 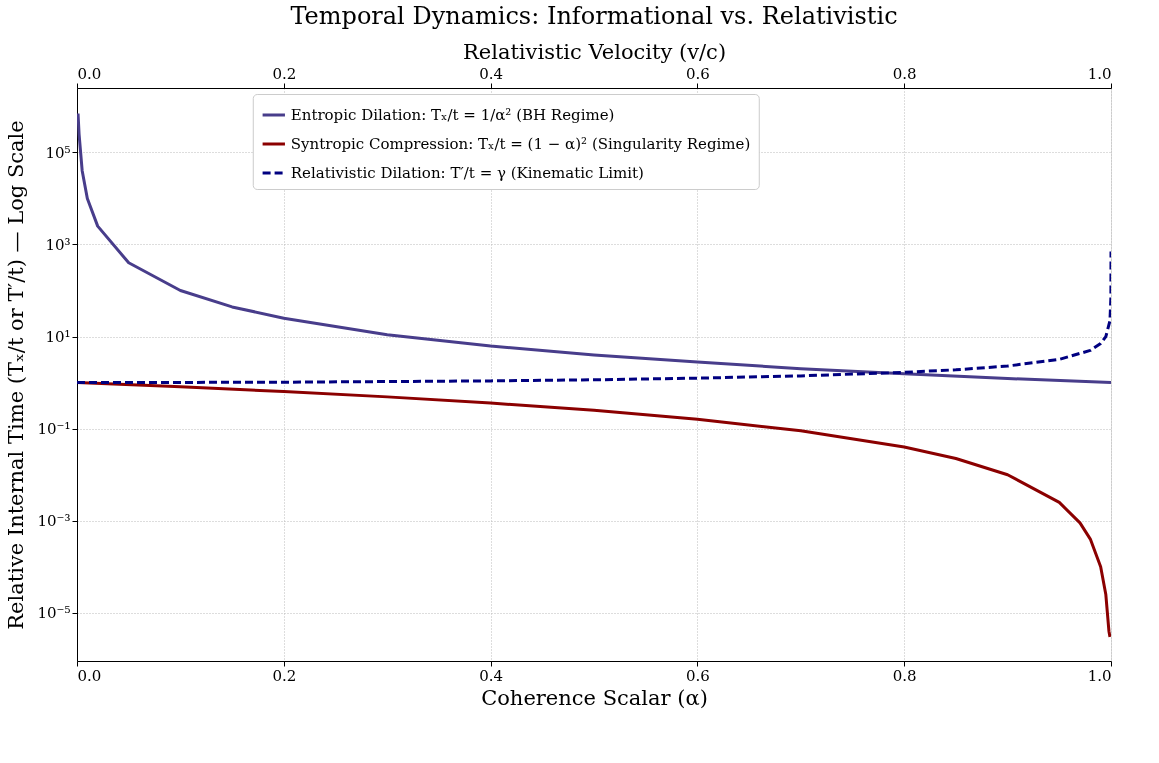 What do you see at coordinates (697, 675) in the screenshot?
I see `x-tick-label: 0.6` at bounding box center [697, 675].